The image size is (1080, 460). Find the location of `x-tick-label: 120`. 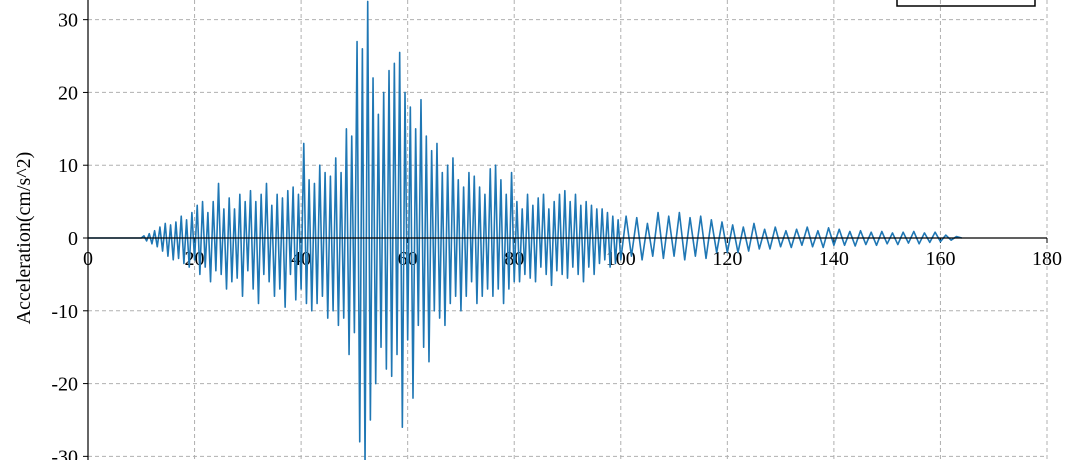

x-tick-label: 120 is located at coordinates (727, 259).